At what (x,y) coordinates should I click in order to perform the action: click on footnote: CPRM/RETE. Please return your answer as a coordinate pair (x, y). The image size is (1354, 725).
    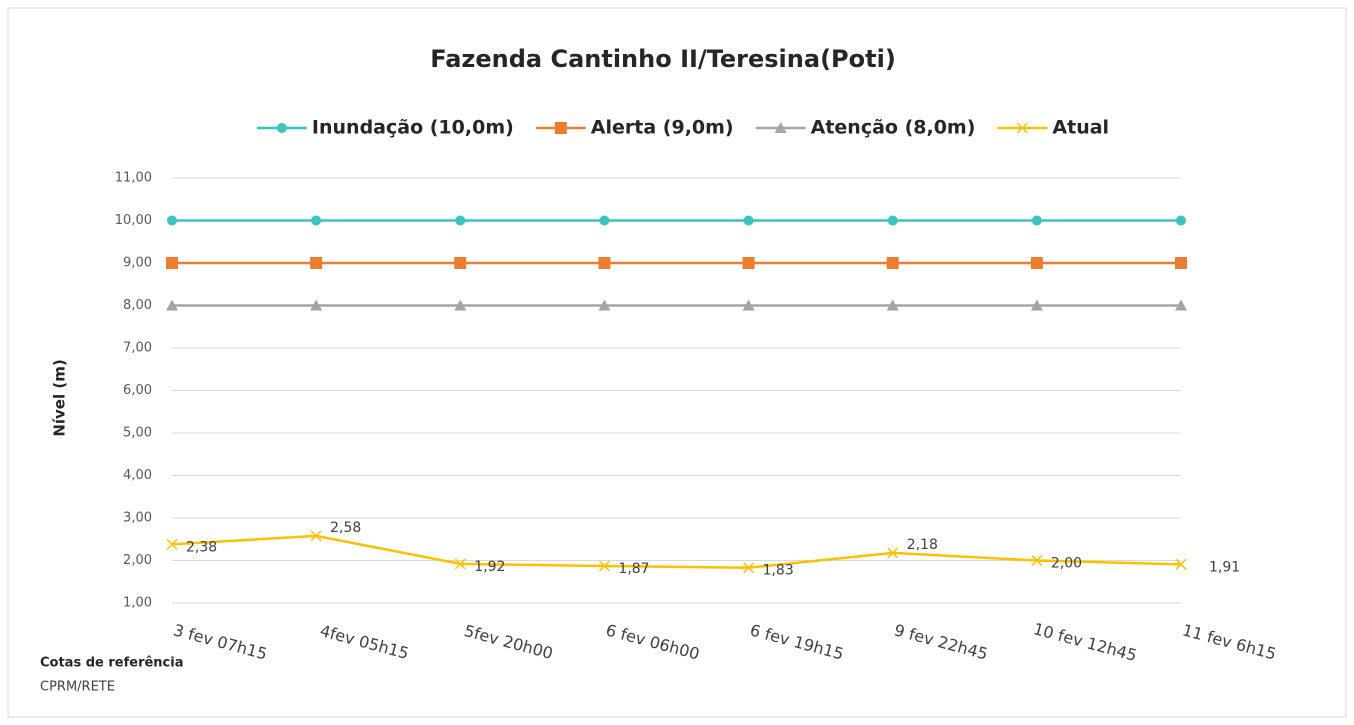
    Looking at the image, I should click on (77, 687).